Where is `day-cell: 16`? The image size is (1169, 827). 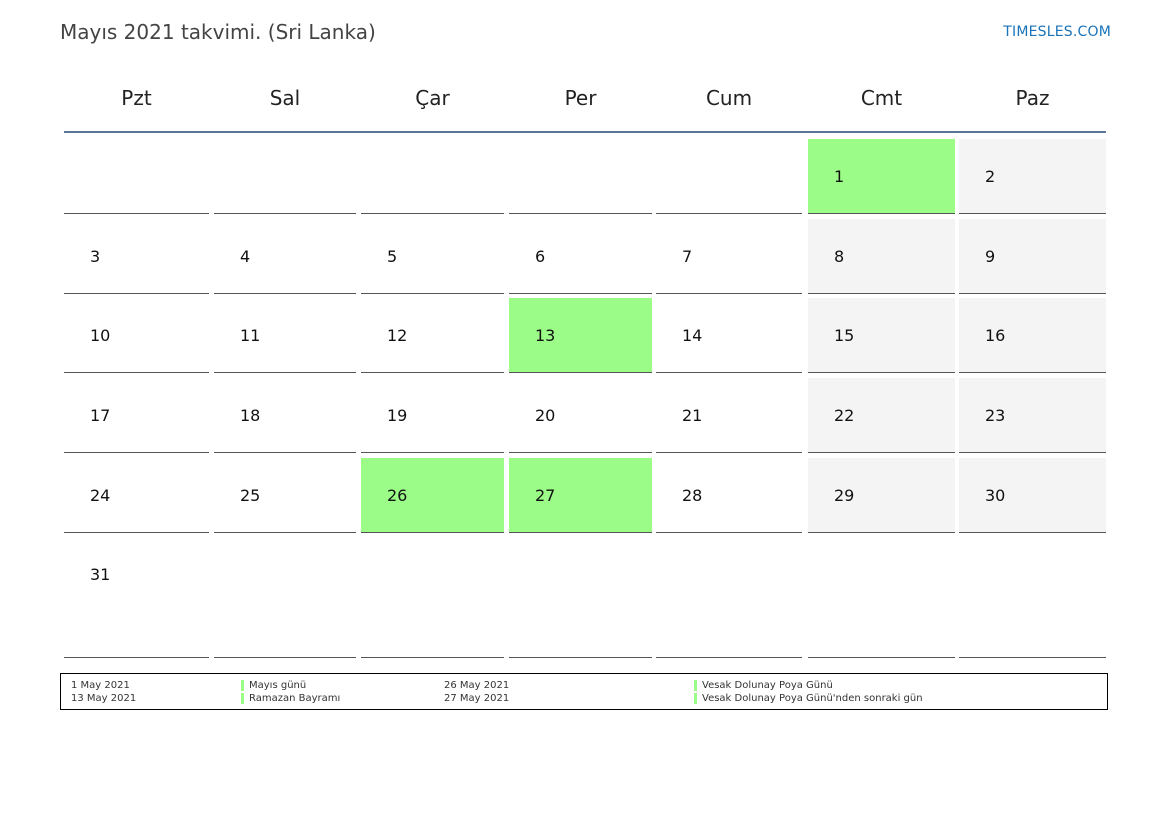
day-cell: 16 is located at coordinates (1032, 335).